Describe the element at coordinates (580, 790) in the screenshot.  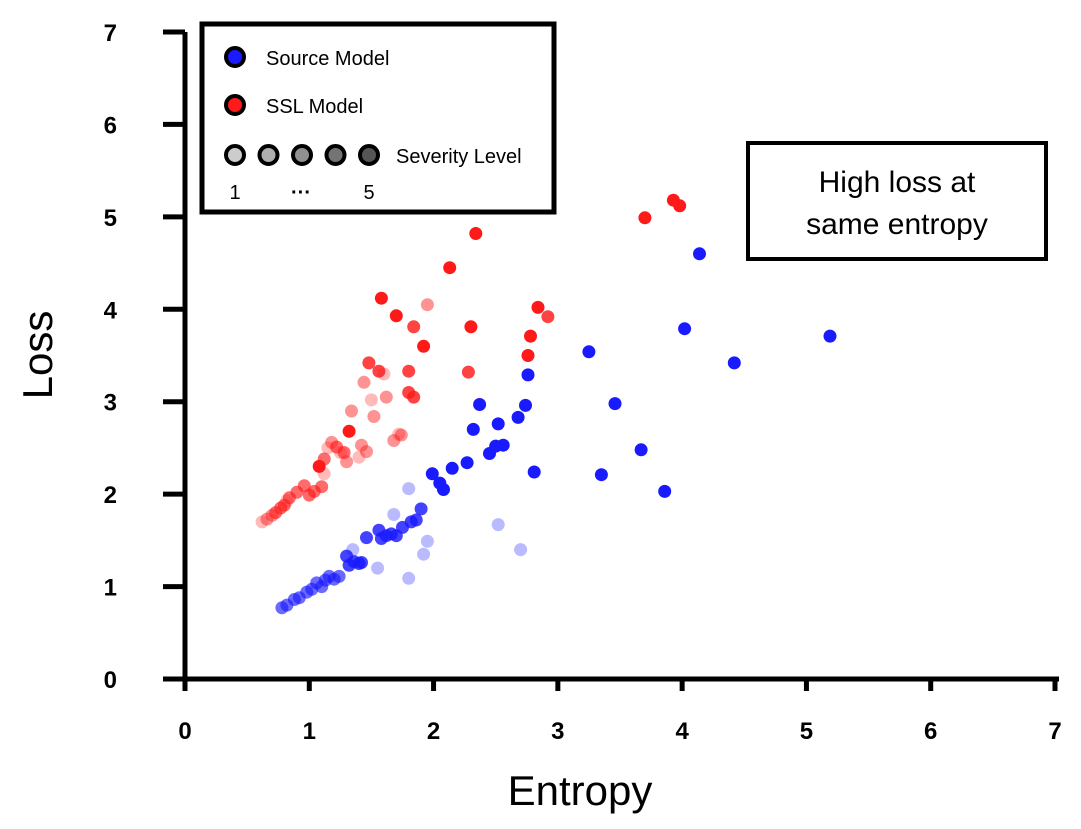
I see `x-axis-title: Entropy` at that location.